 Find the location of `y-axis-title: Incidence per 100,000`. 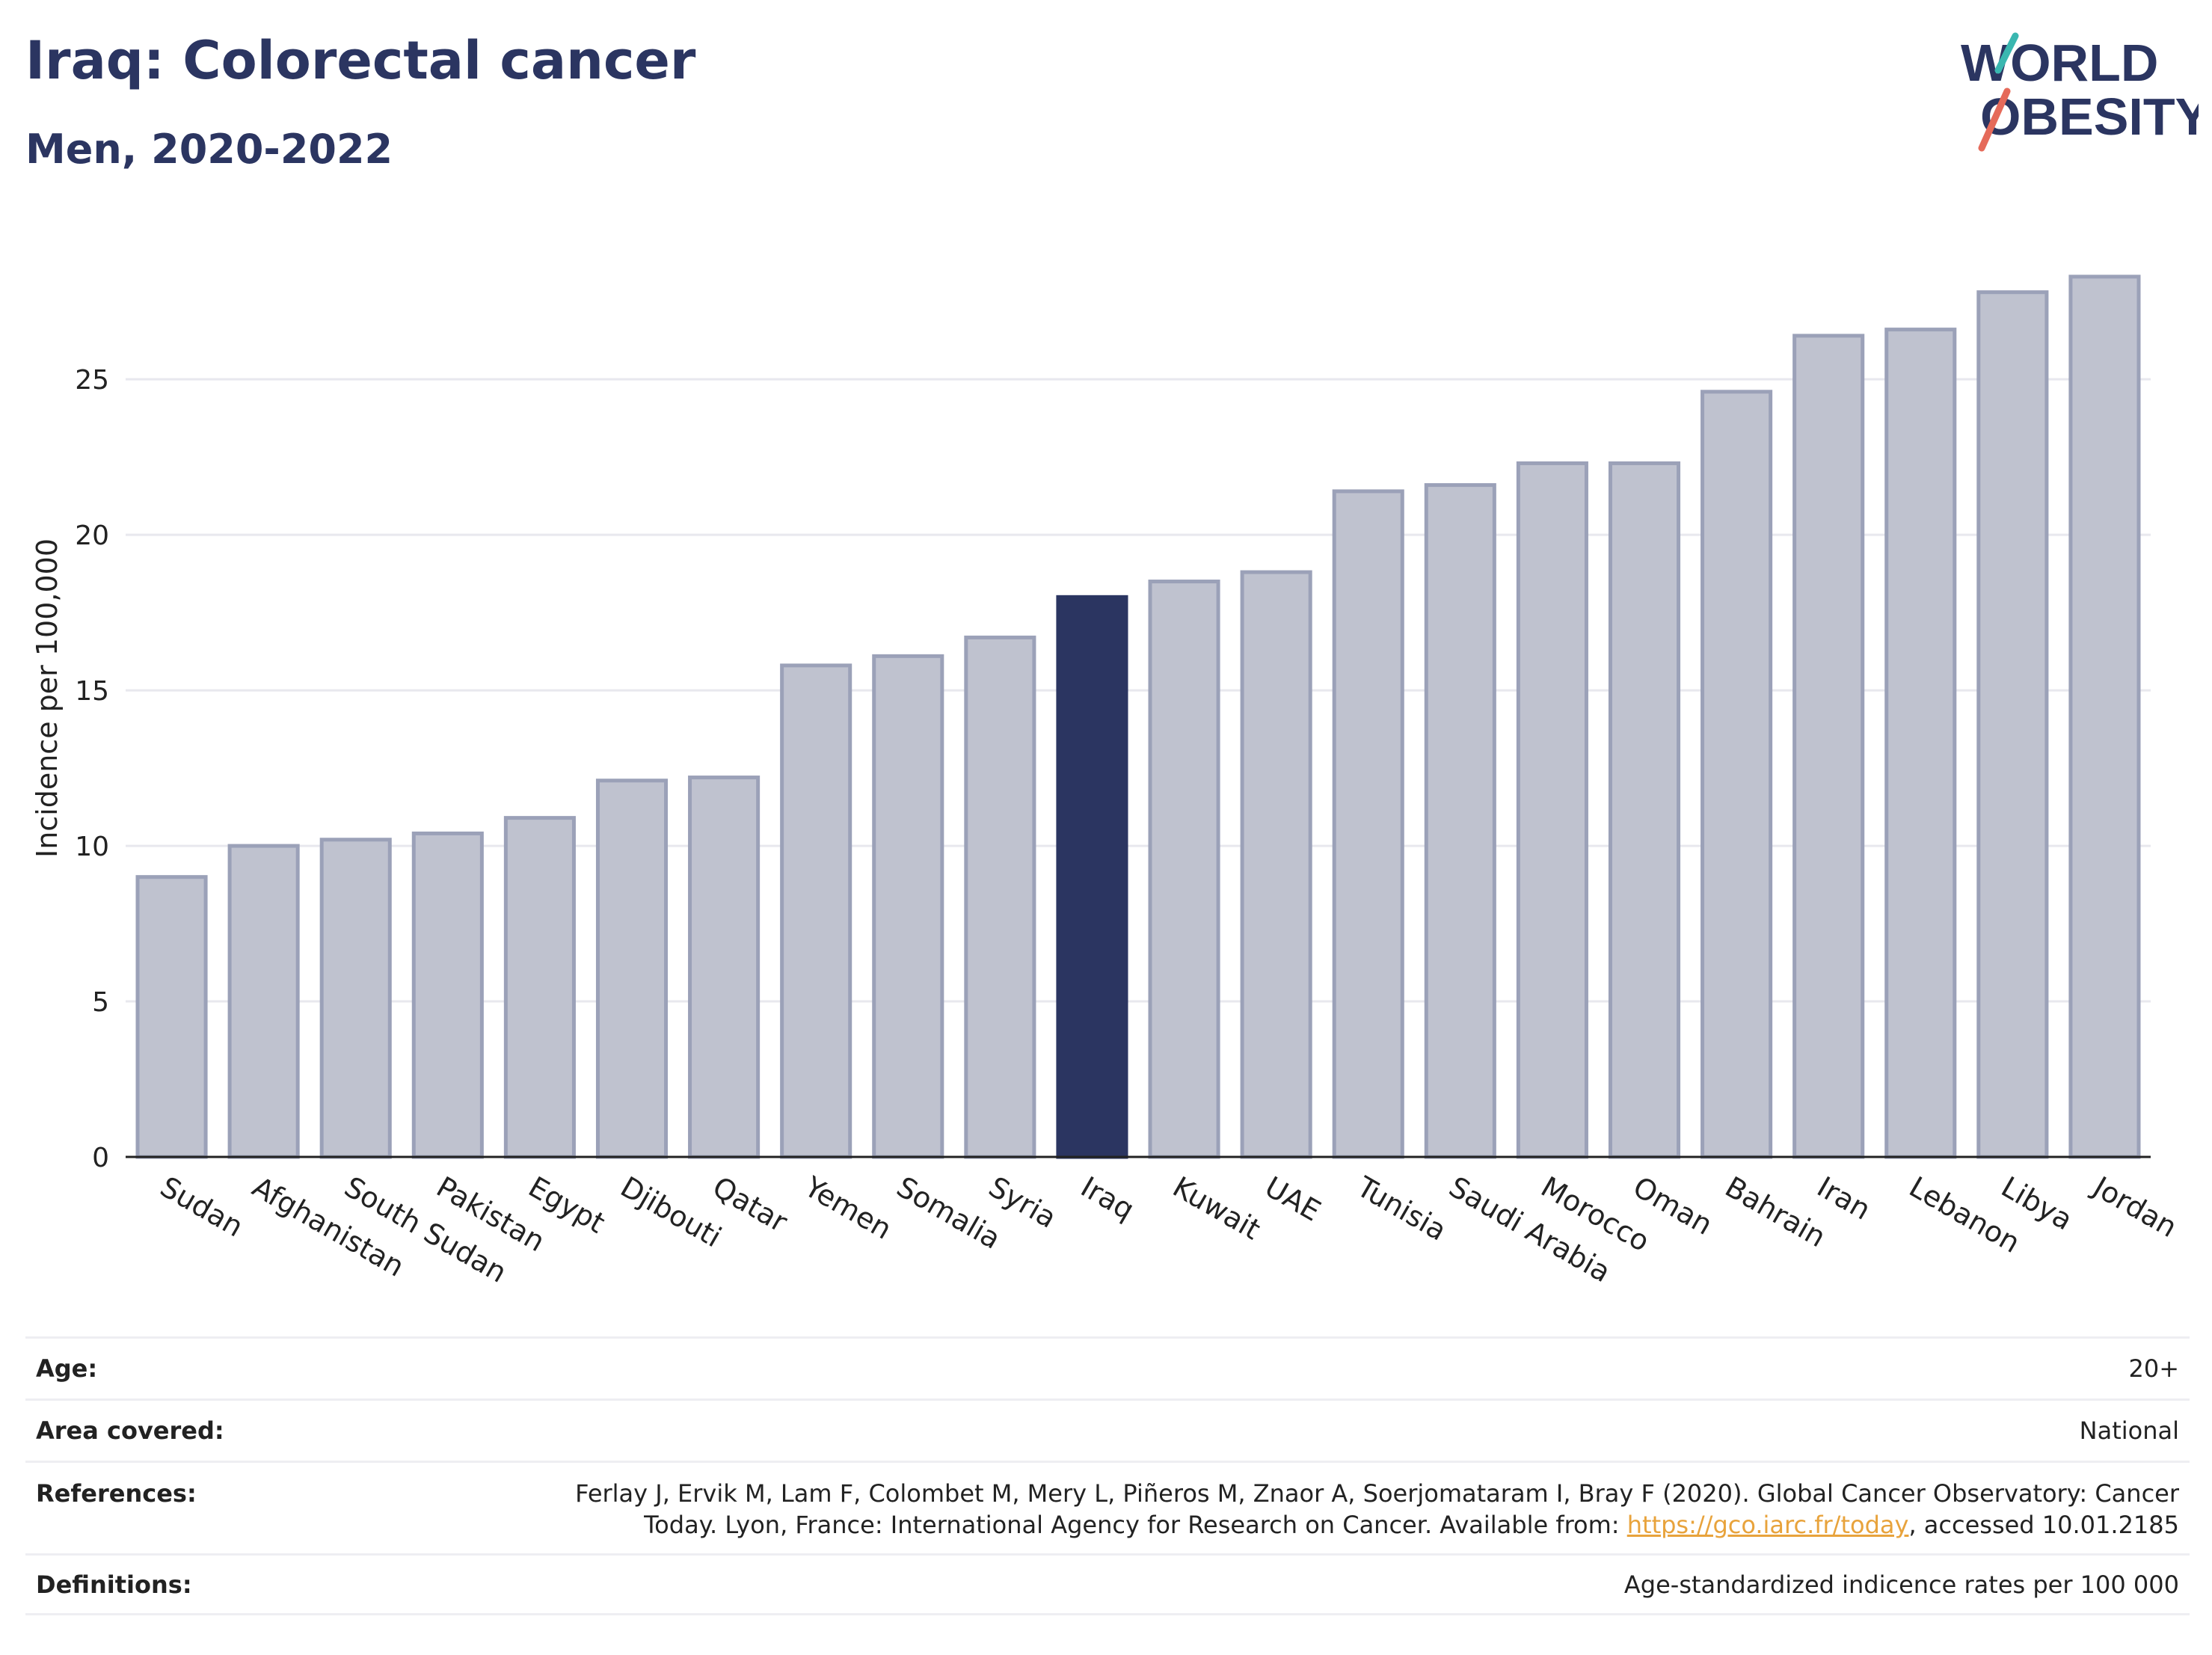

y-axis-title: Incidence per 100,000 is located at coordinates (47, 698).